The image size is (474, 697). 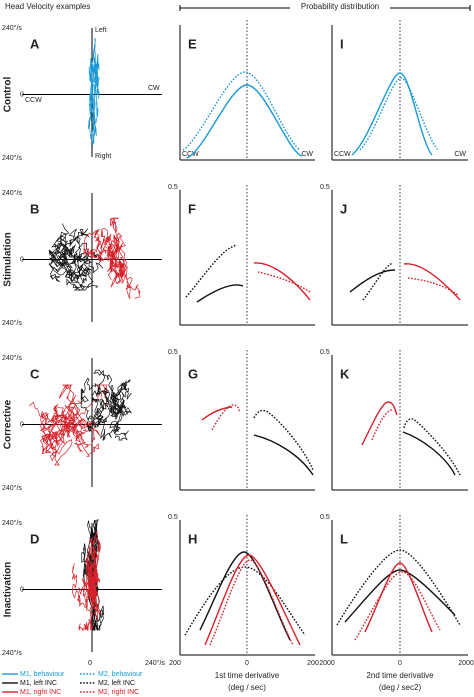 I want to click on row-label: Inactivation, so click(x=8, y=590).